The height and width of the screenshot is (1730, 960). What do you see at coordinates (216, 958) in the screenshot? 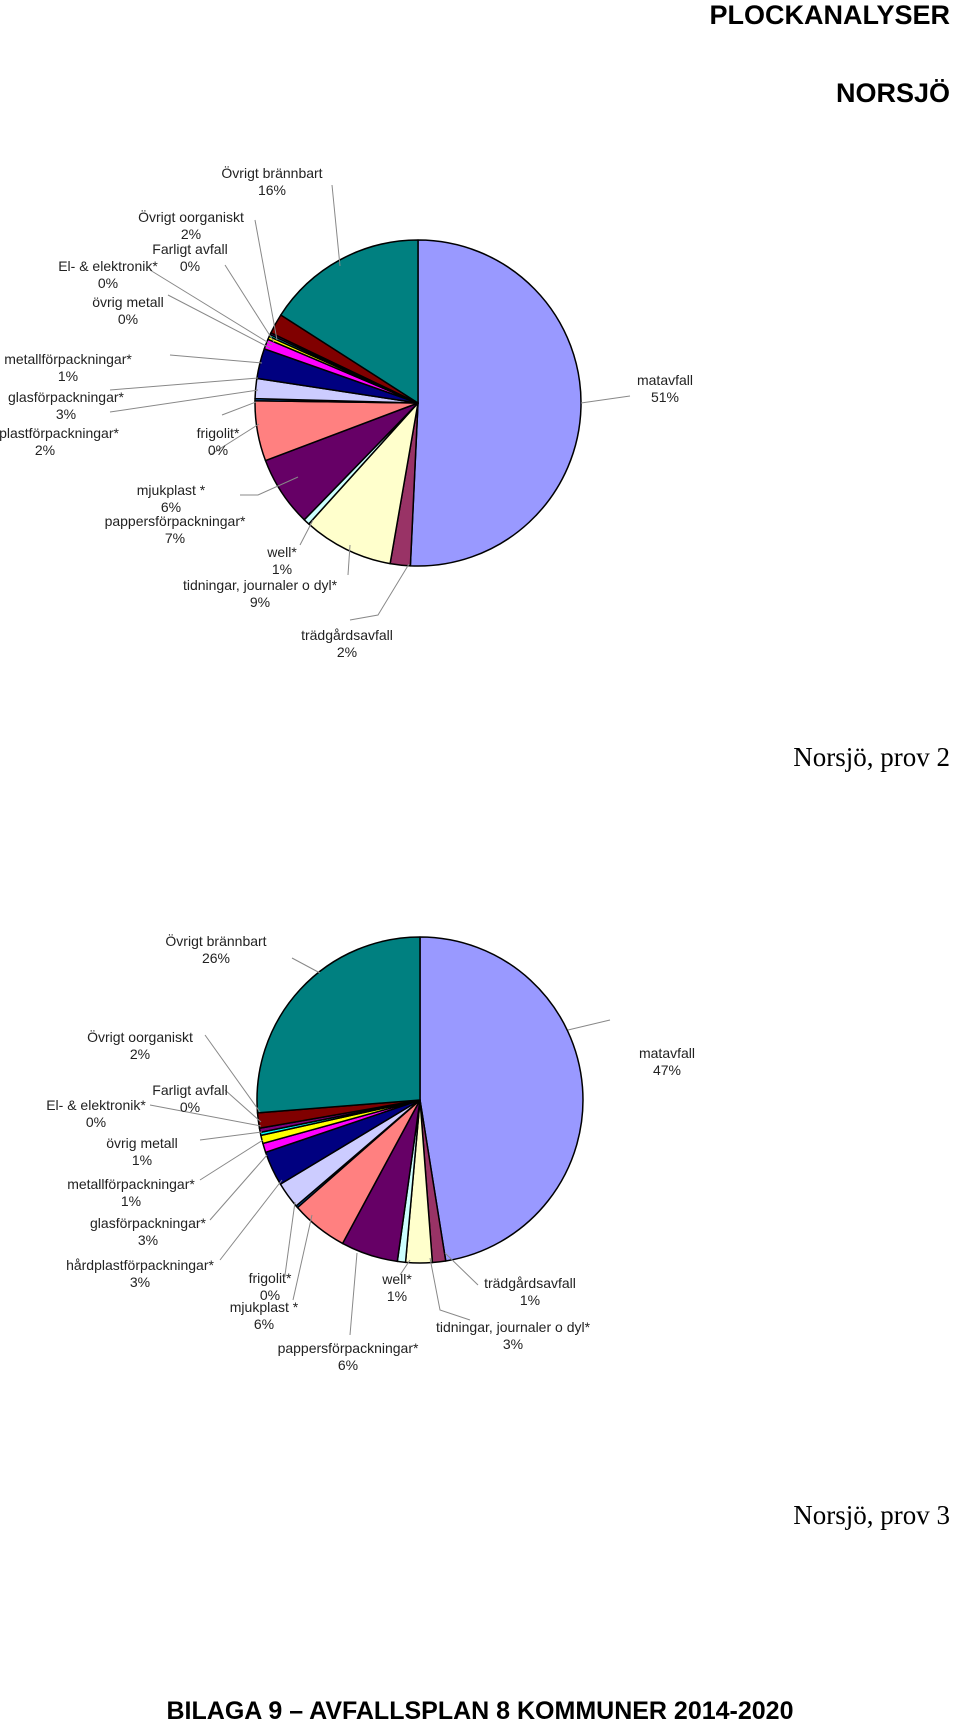
I see `slice-value-ovrigt-brannbart: 26%` at bounding box center [216, 958].